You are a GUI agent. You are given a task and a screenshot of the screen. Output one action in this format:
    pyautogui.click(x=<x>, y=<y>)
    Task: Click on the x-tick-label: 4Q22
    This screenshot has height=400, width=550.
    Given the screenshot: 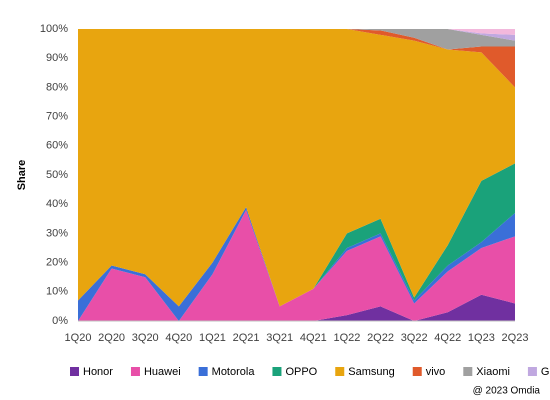 What is the action you would take?
    pyautogui.click(x=447, y=338)
    